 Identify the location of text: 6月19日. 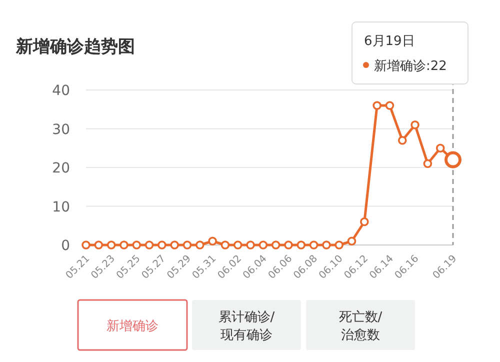
(389, 41).